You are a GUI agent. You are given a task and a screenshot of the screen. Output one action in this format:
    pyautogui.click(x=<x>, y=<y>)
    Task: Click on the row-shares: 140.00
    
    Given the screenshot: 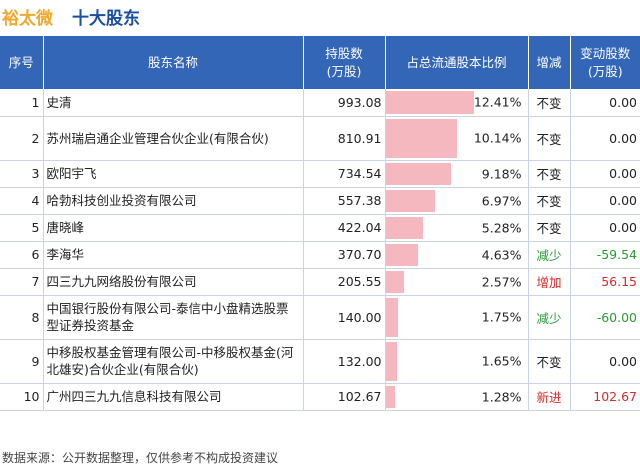 What is the action you would take?
    pyautogui.click(x=344, y=317)
    